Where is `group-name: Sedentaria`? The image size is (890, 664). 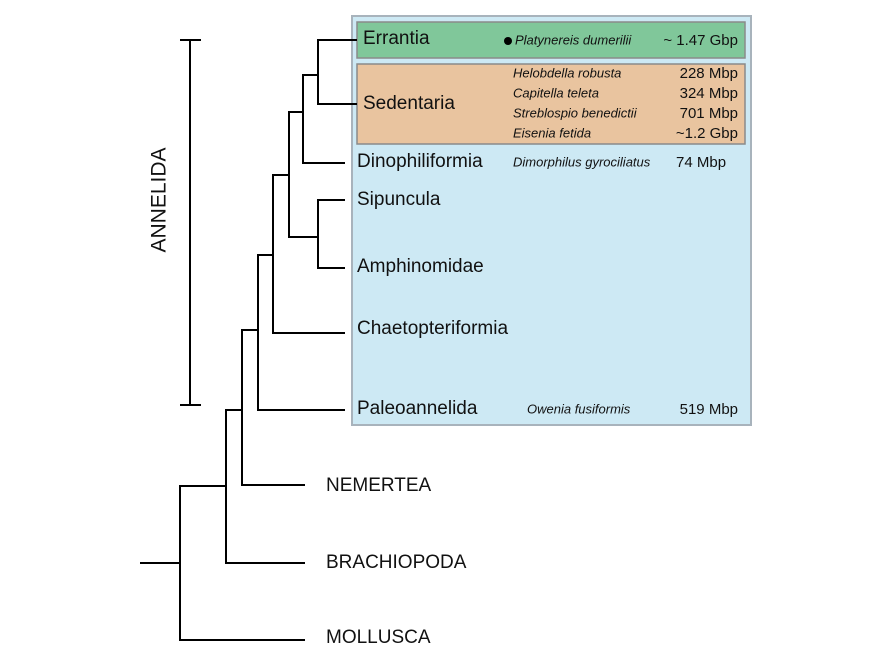 group-name: Sedentaria is located at coordinates (409, 103).